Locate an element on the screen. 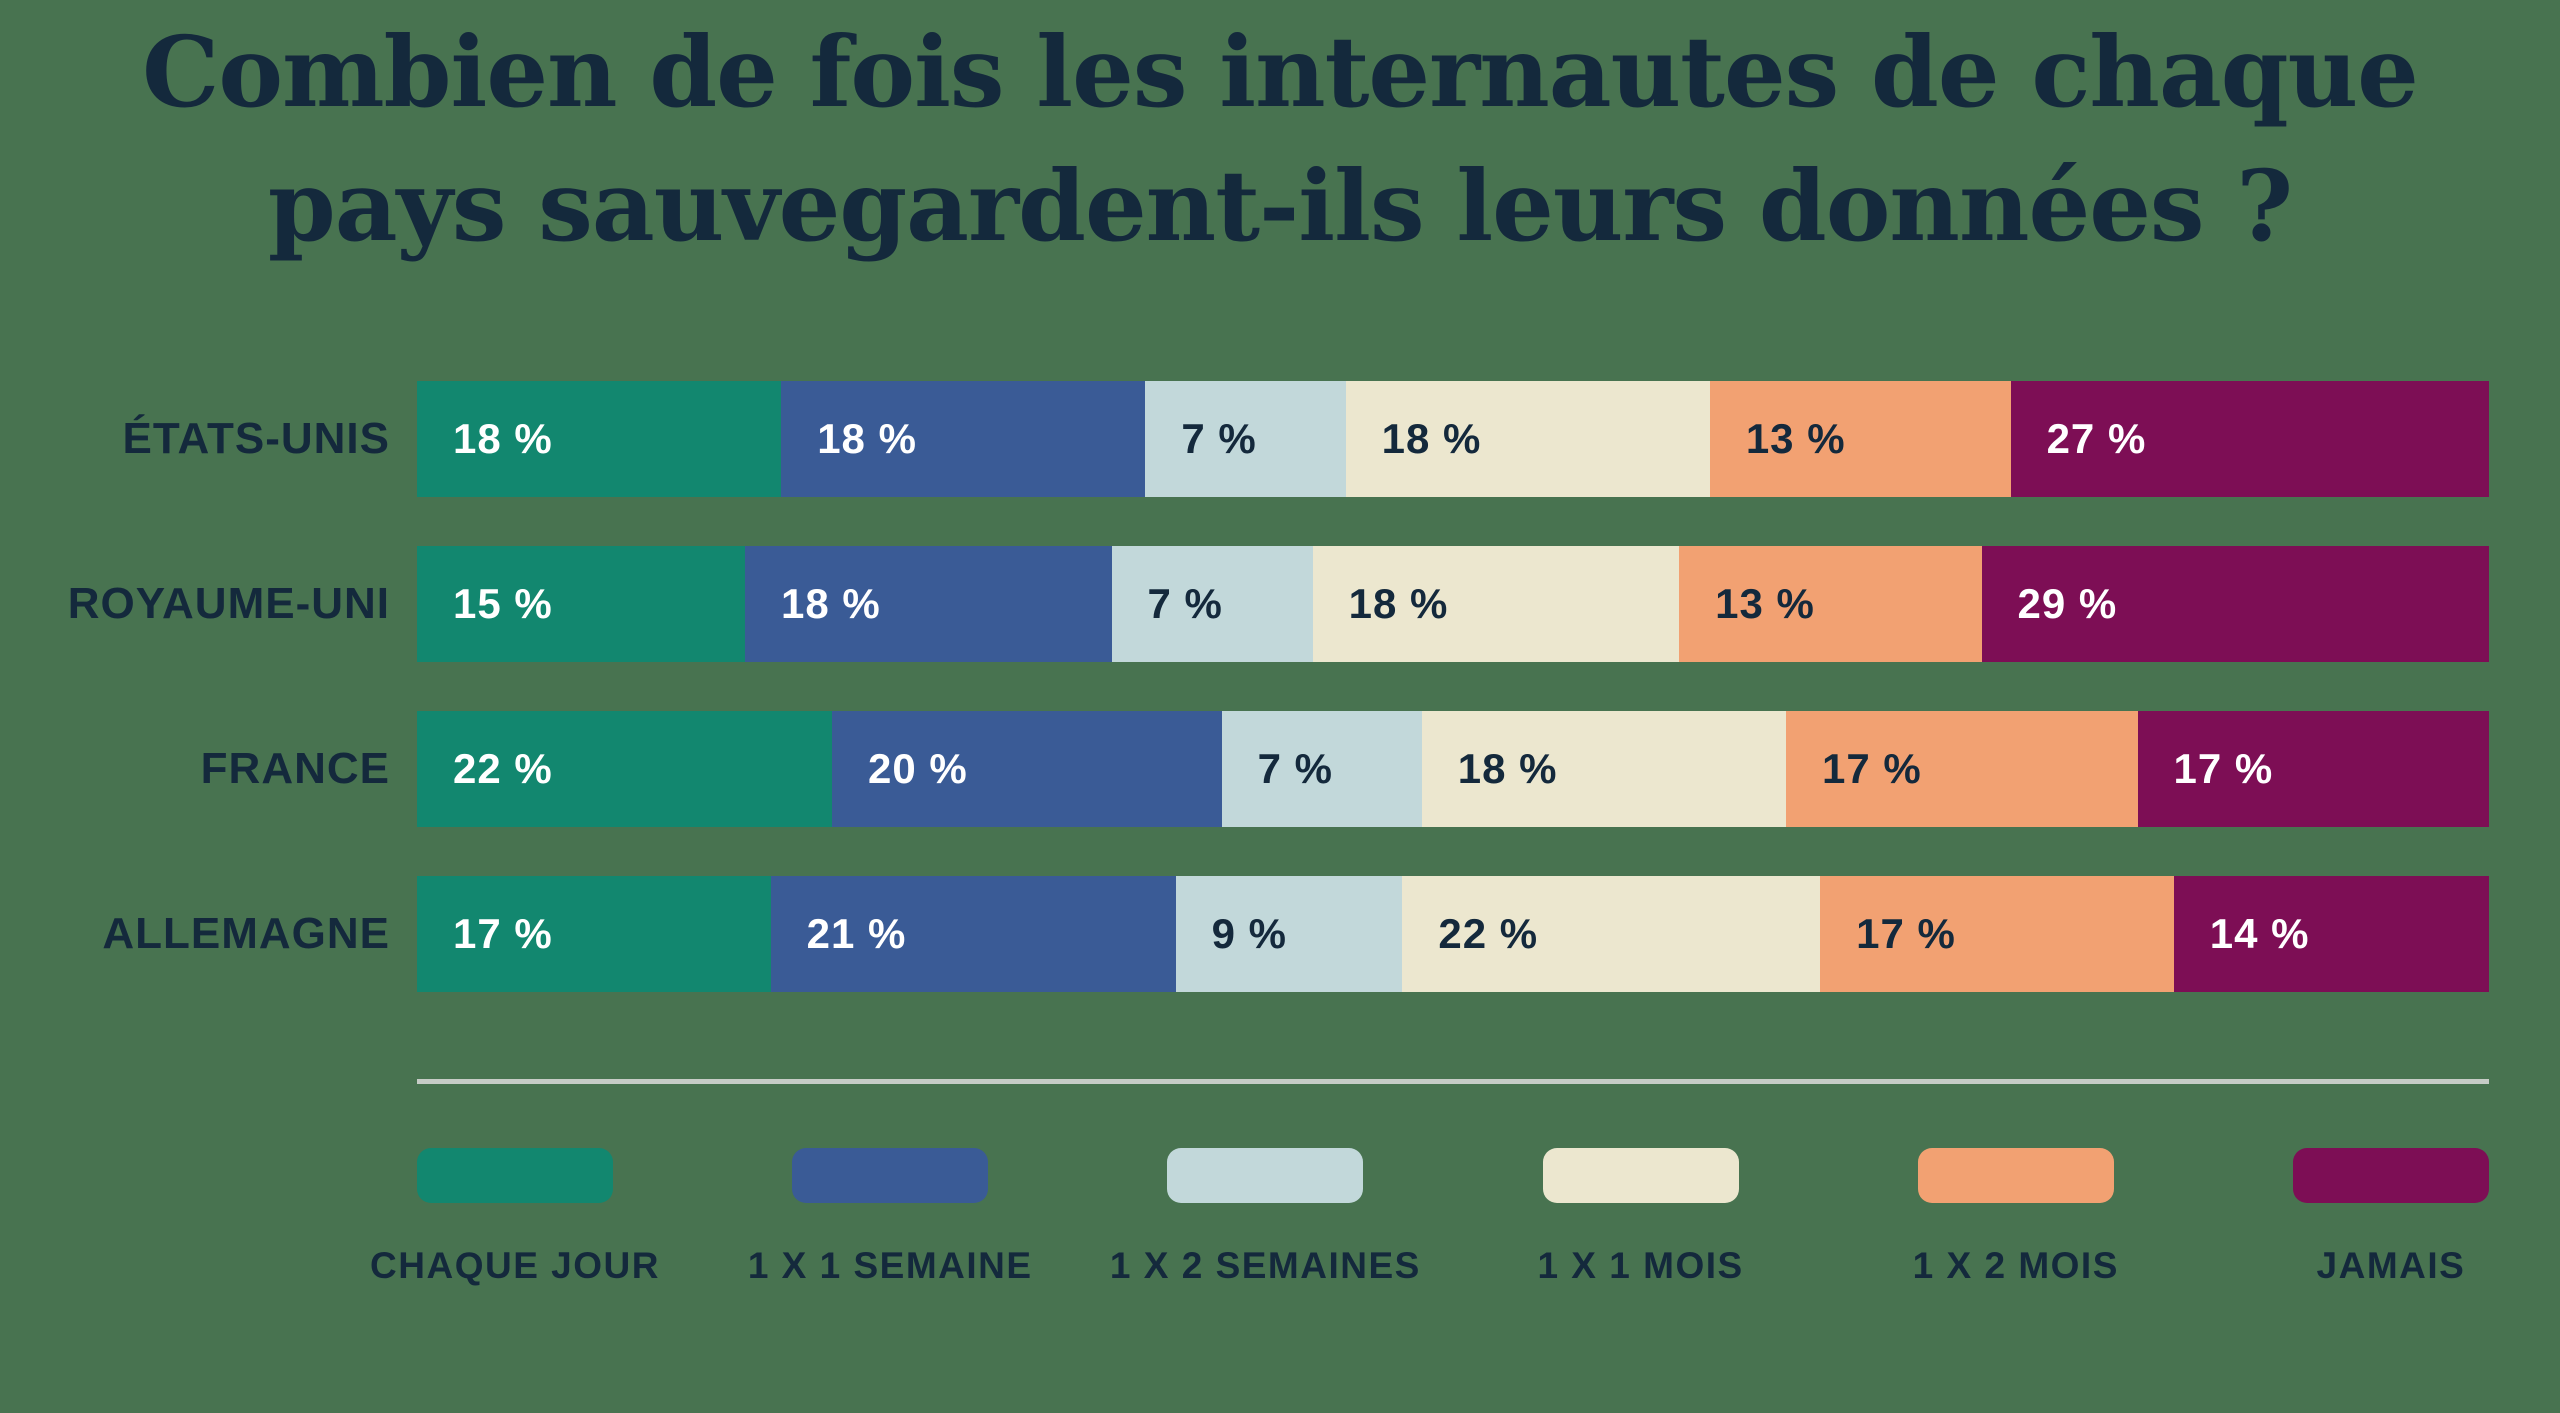 The width and height of the screenshot is (2560, 1413). legend-item: 1 X 2 MOIS is located at coordinates (2015, 1217).